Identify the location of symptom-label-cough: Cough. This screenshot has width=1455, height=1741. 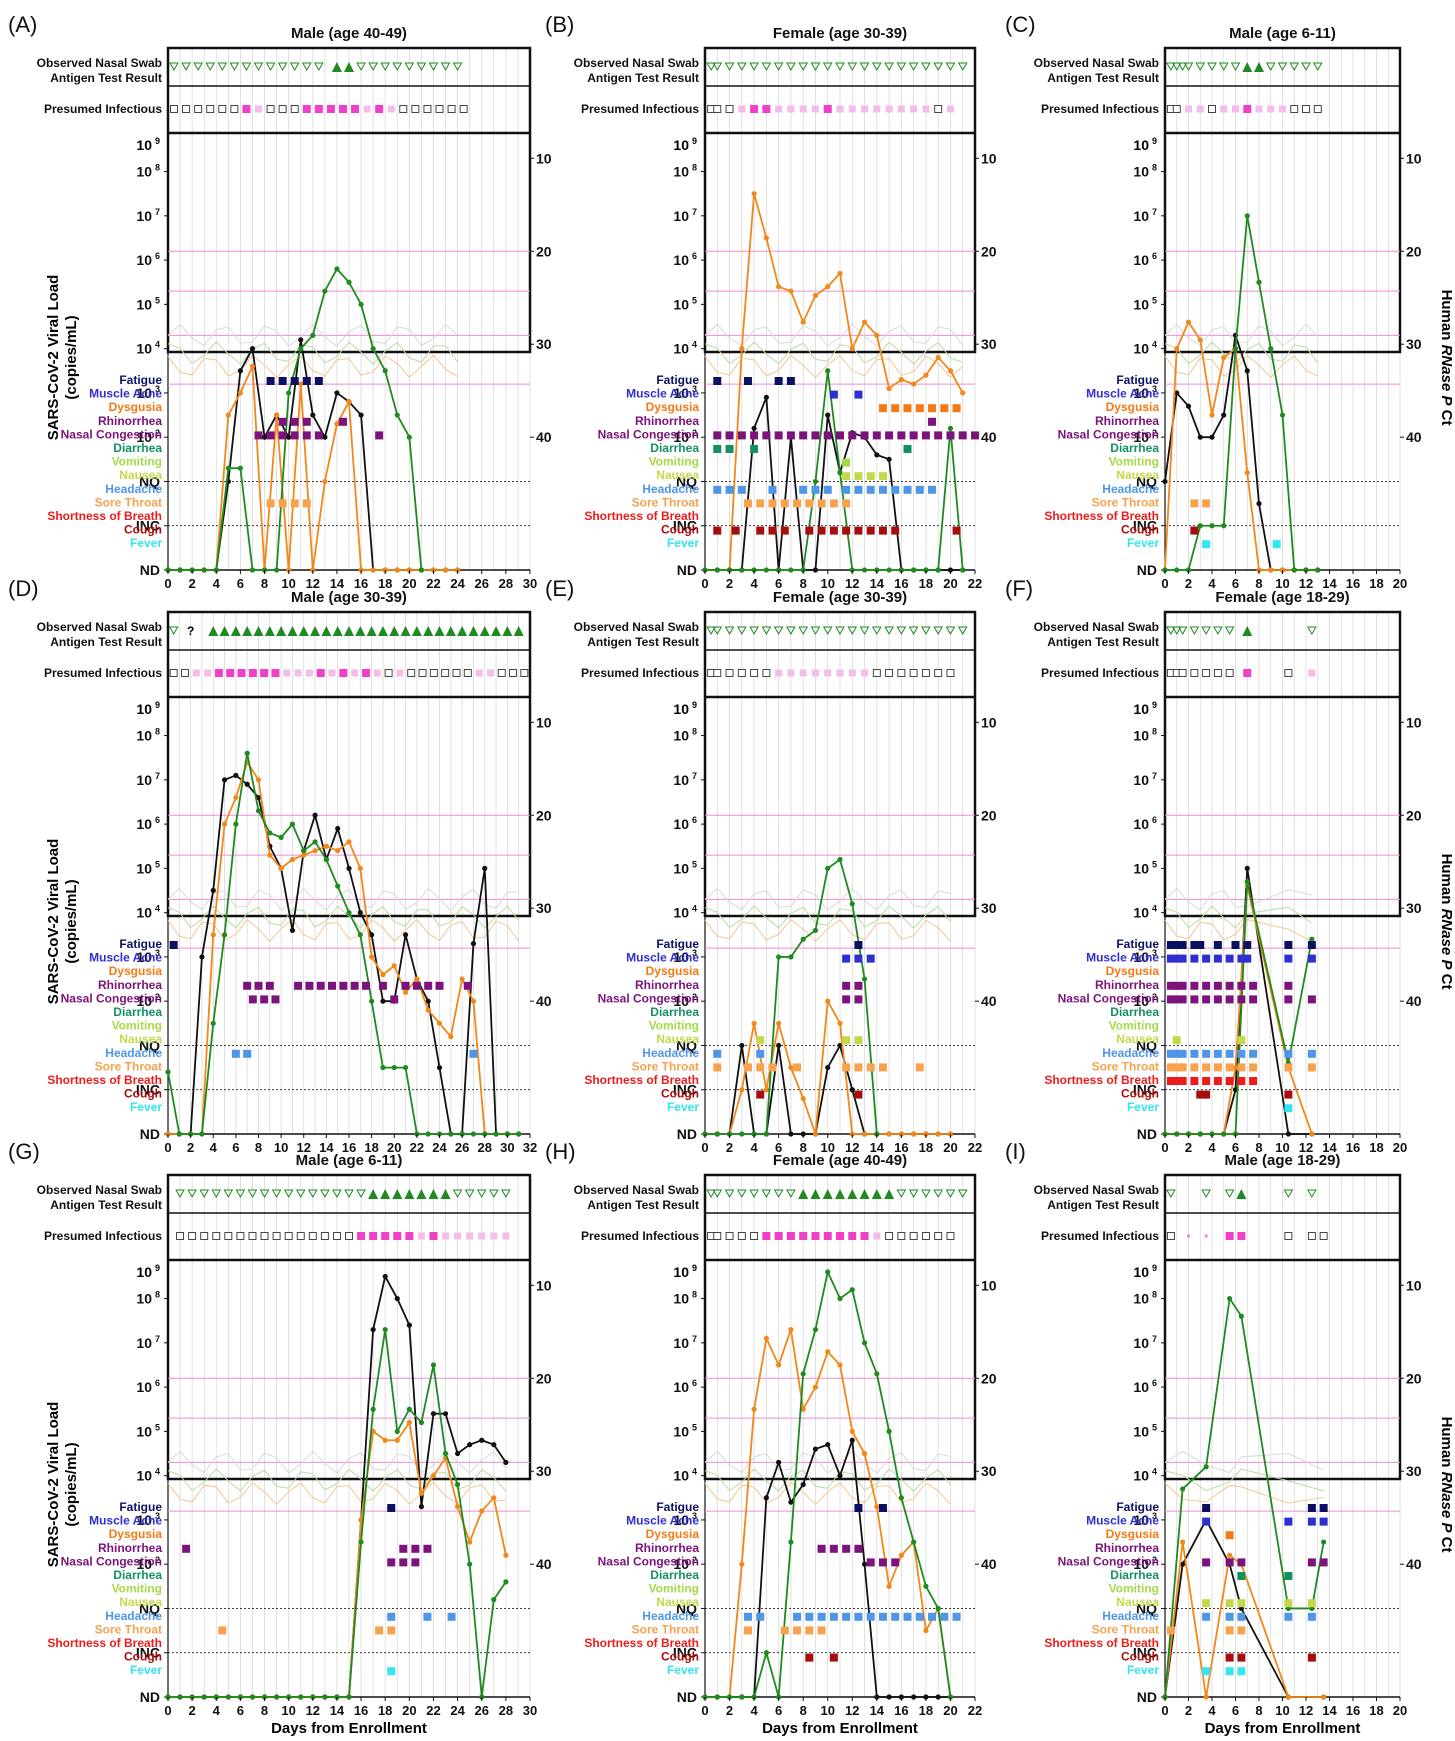
(1140, 1657).